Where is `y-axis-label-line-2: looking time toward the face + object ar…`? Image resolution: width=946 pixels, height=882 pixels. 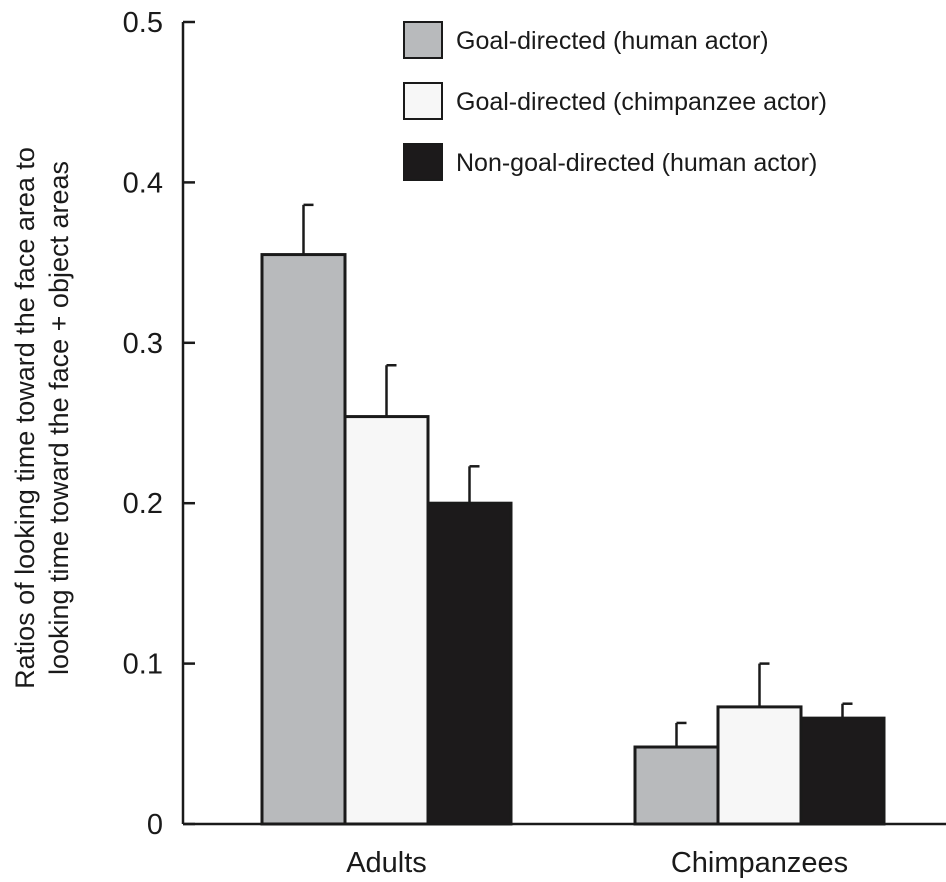
y-axis-label-line-2: looking time toward the face + object ar… is located at coordinates (59, 418).